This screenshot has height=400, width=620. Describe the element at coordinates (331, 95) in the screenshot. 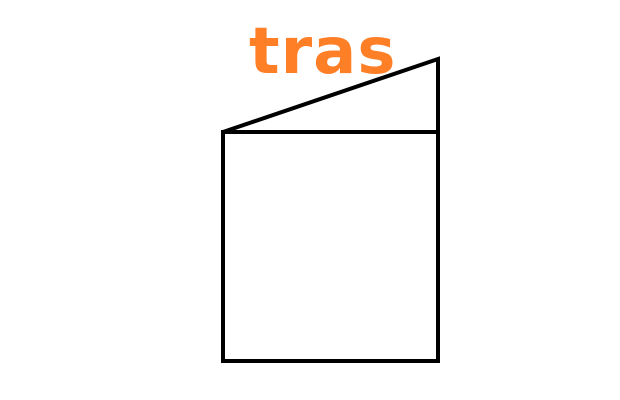

I see `flap-triangle-outline` at that location.